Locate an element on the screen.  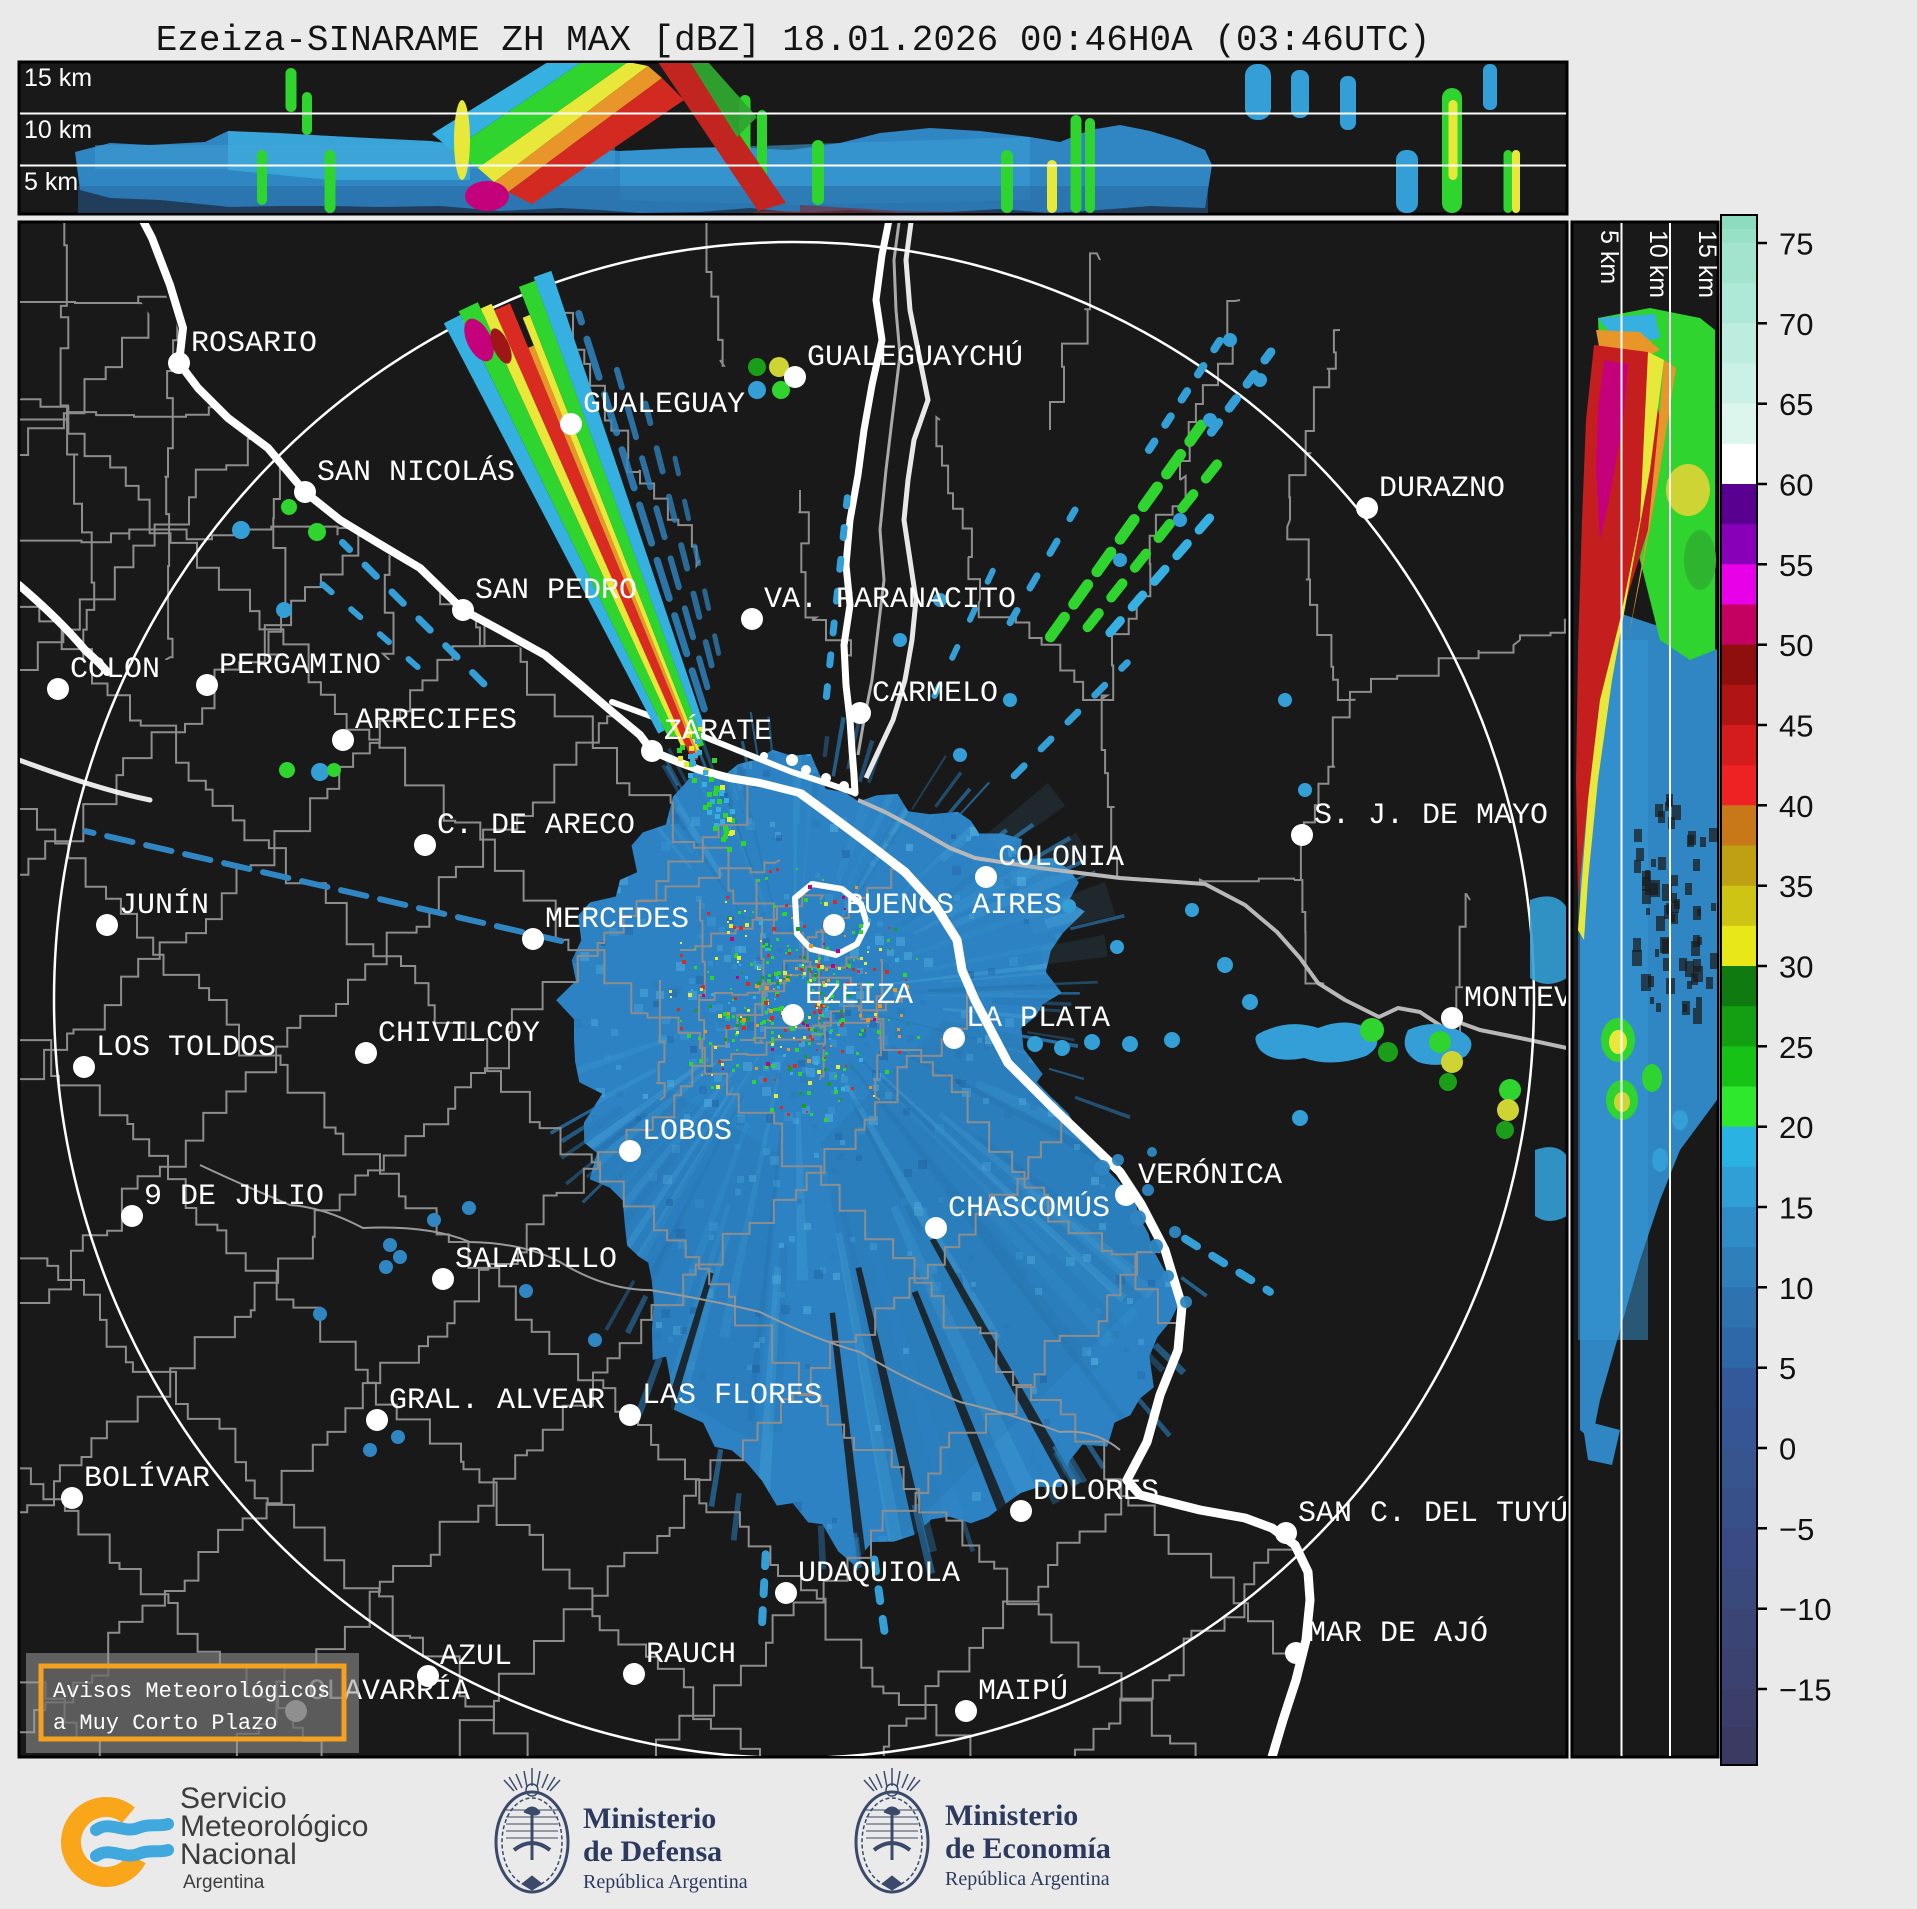
svg-text: 55 is located at coordinates (1796, 565).